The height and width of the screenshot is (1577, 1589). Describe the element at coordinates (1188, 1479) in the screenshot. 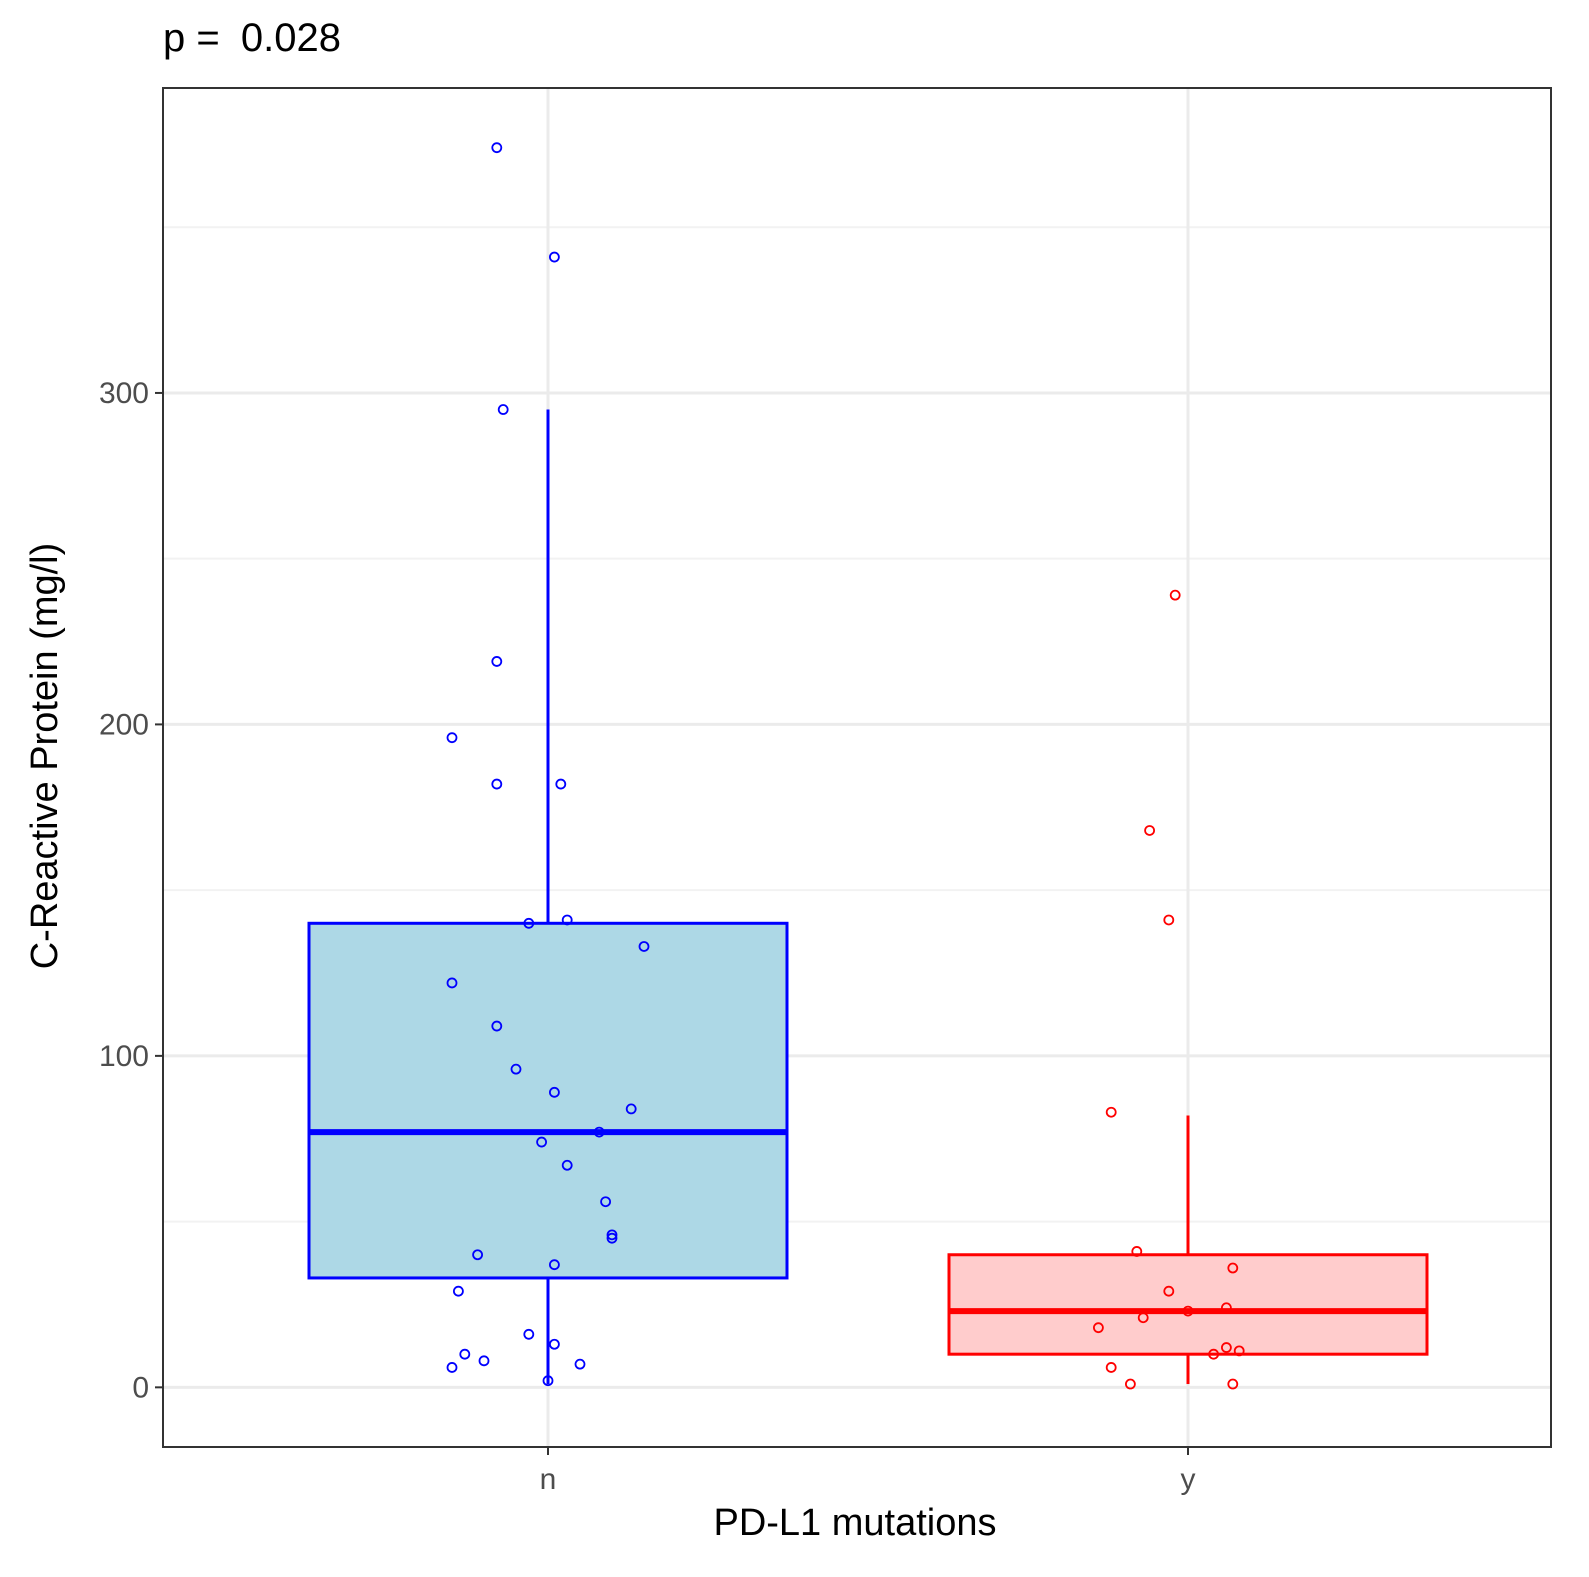

I see `x-tick-label: y` at that location.